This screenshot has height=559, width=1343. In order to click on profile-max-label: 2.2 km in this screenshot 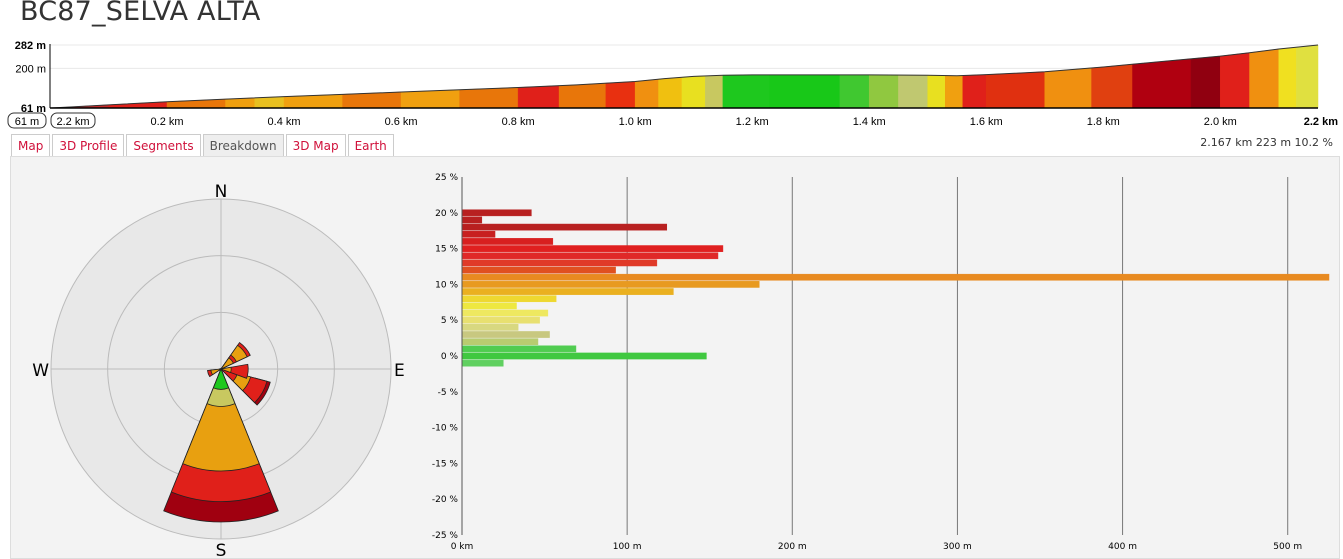, I will do `click(72, 122)`.